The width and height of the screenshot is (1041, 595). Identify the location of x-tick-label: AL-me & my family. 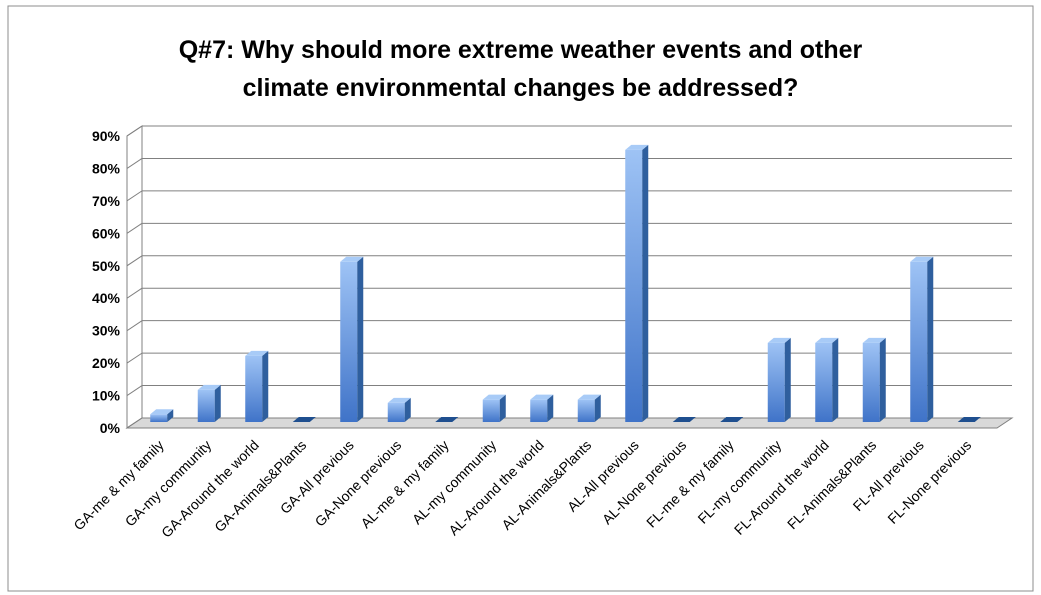
(404, 484).